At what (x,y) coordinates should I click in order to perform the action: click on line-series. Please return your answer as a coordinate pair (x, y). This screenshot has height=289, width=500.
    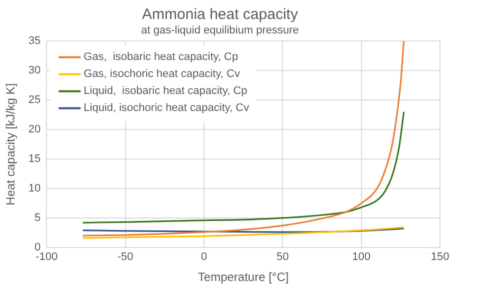
    Looking at the image, I should click on (243, 232).